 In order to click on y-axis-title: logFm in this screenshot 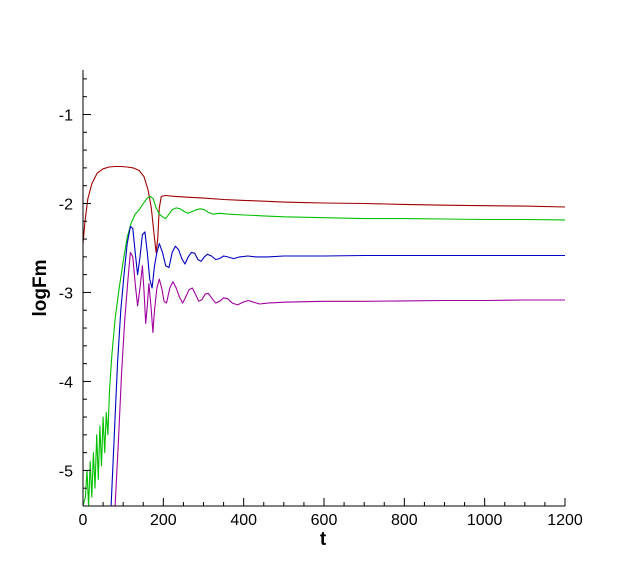, I will do `click(40, 288)`.